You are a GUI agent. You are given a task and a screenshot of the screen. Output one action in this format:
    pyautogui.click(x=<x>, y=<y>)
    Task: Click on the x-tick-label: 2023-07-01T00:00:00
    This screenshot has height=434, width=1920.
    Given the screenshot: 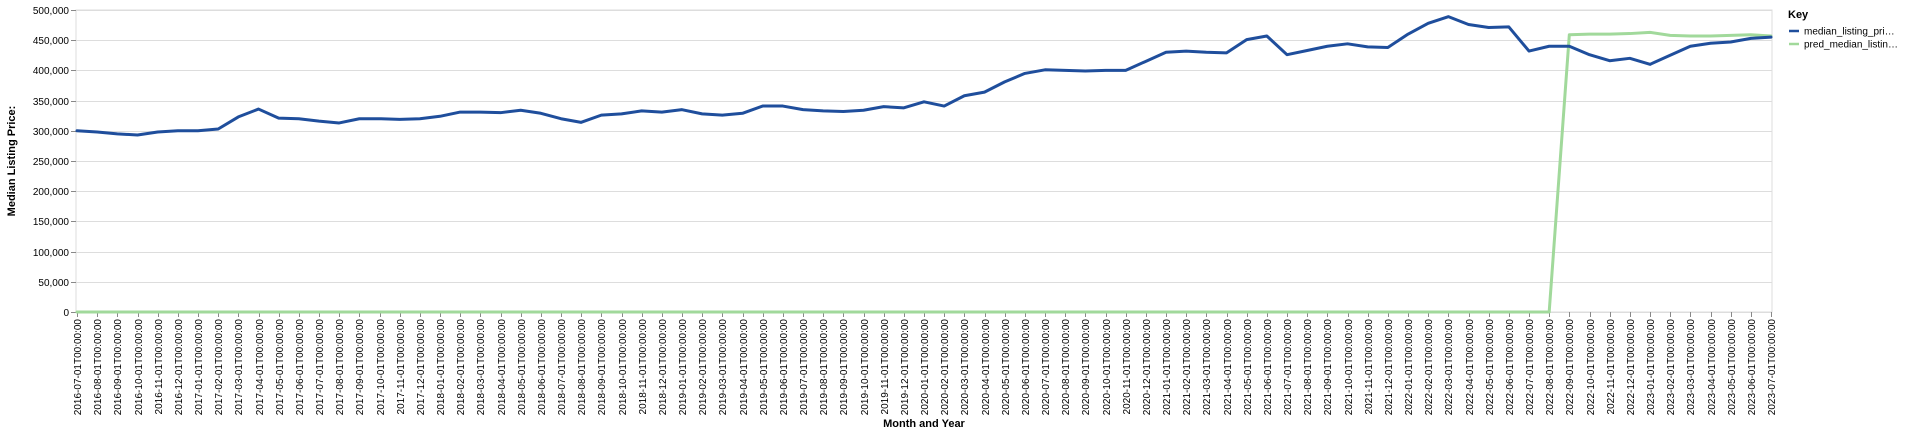 What is the action you would take?
    pyautogui.click(x=1772, y=367)
    